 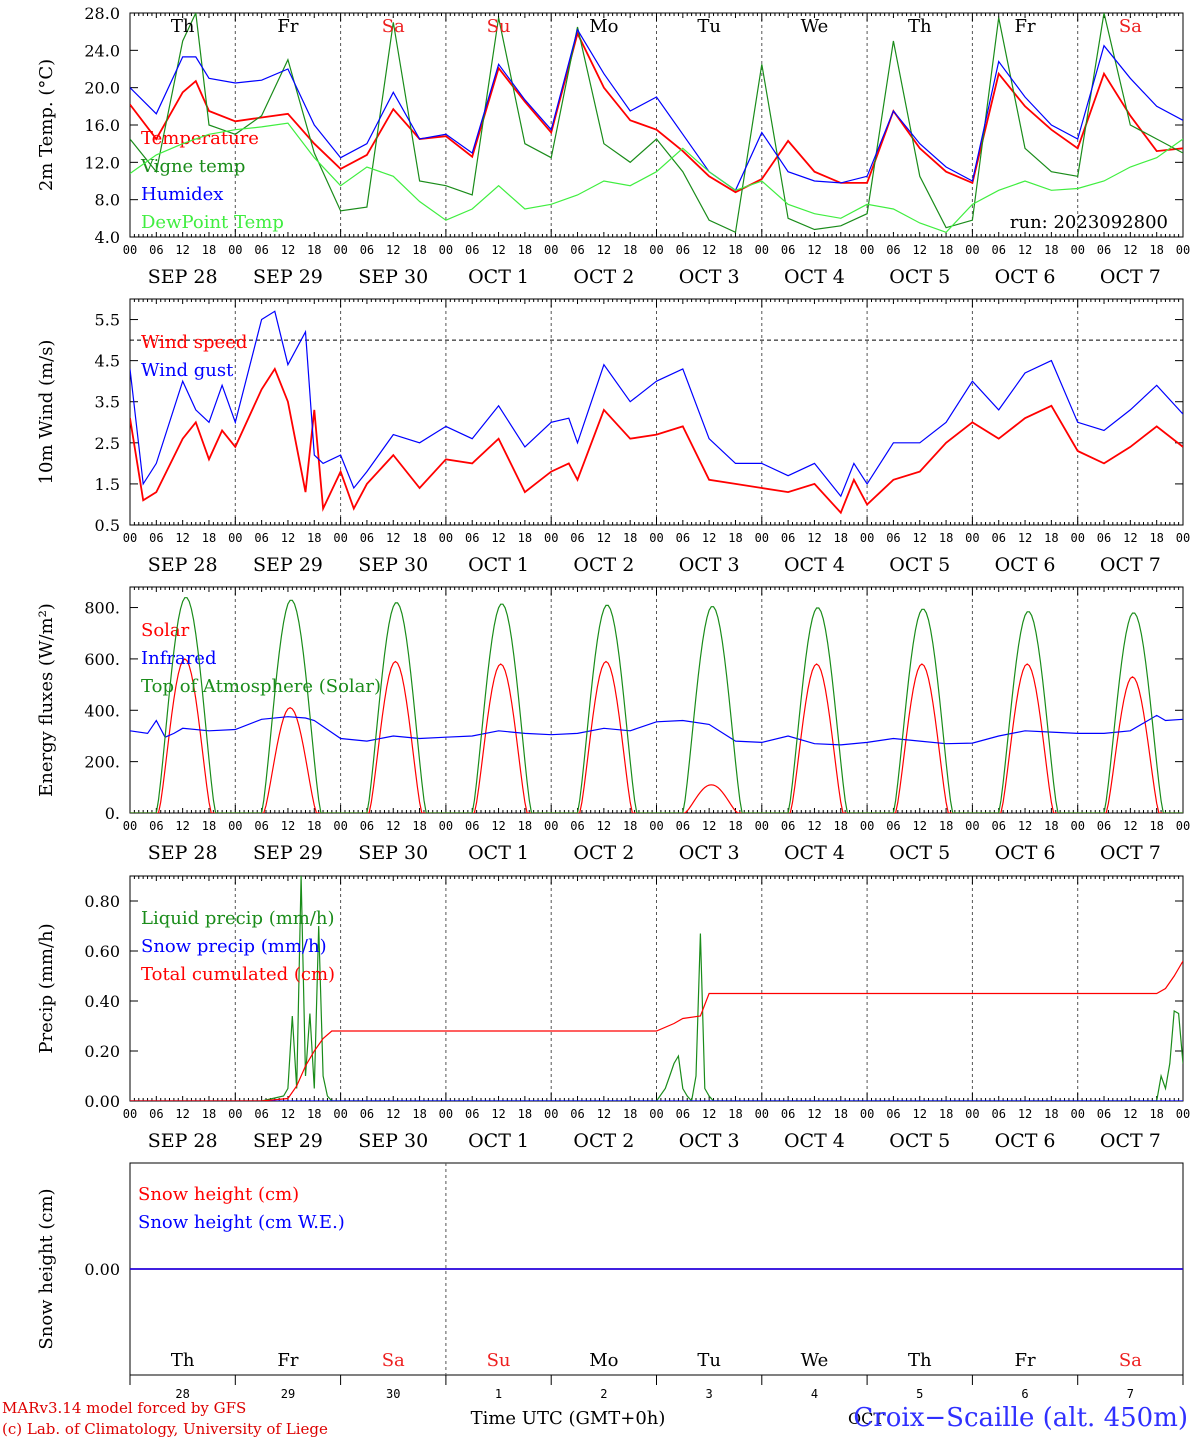 I want to click on y-tick-label: 8.0, so click(x=107, y=200).